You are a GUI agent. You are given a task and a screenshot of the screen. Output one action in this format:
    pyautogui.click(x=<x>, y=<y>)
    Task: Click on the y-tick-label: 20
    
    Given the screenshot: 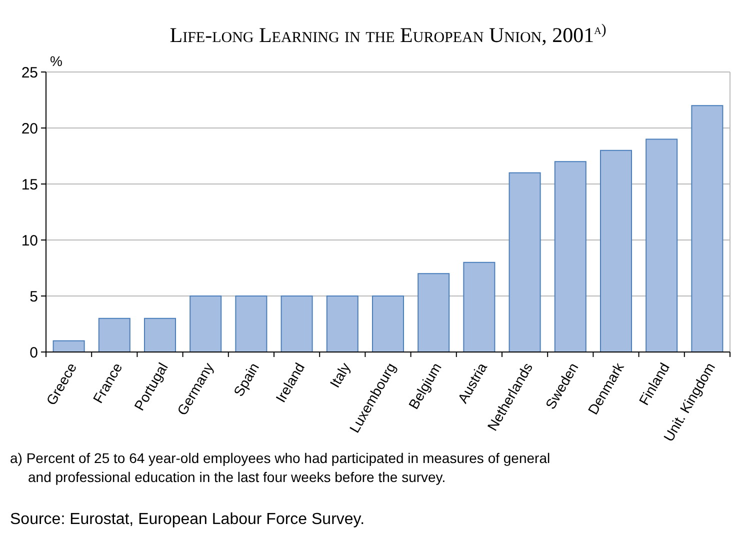 What is the action you would take?
    pyautogui.click(x=29, y=129)
    